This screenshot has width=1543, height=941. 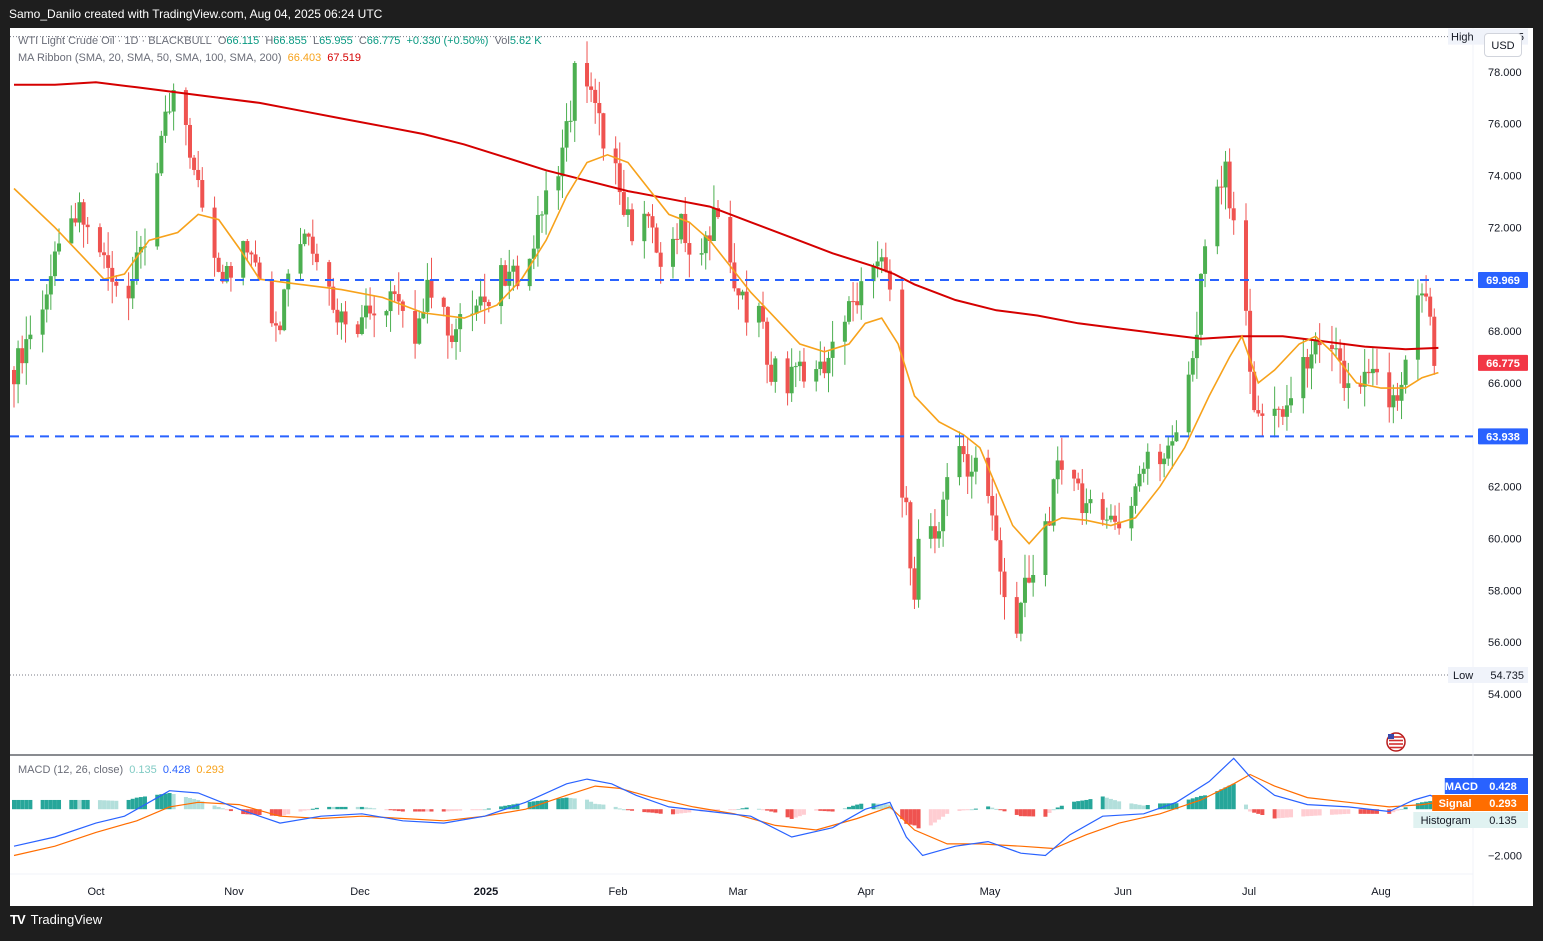 I want to click on macd-tag-name-1: Signal, so click(x=1455, y=804).